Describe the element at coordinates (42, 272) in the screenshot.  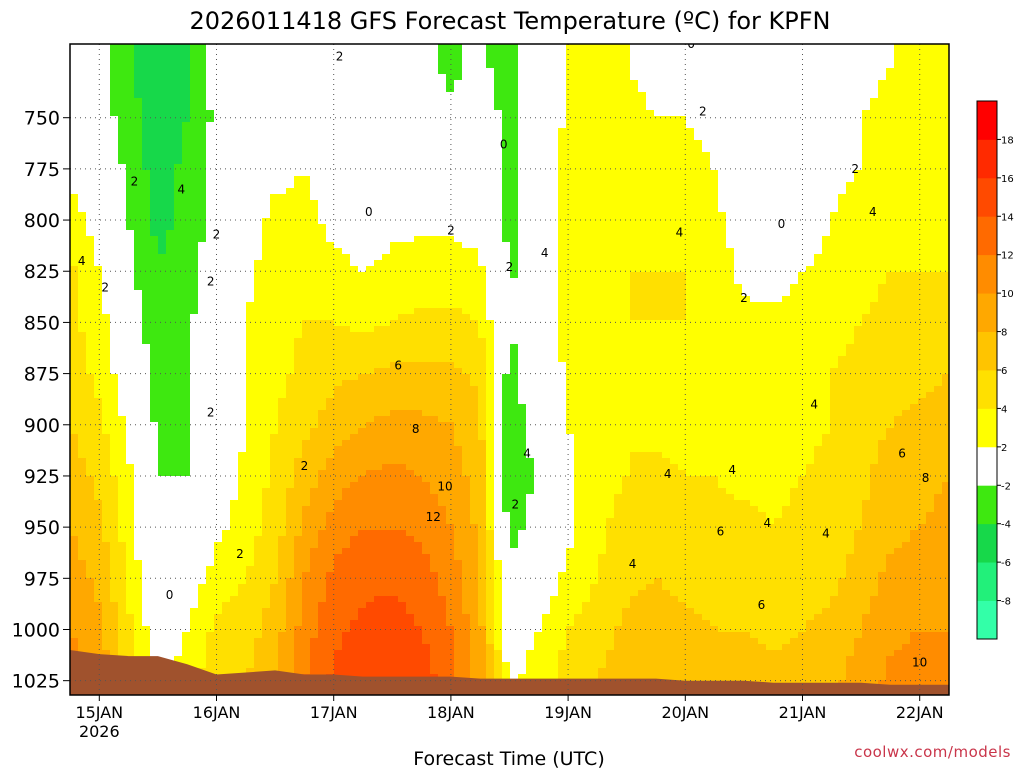
I see `y-tick-label: 825` at that location.